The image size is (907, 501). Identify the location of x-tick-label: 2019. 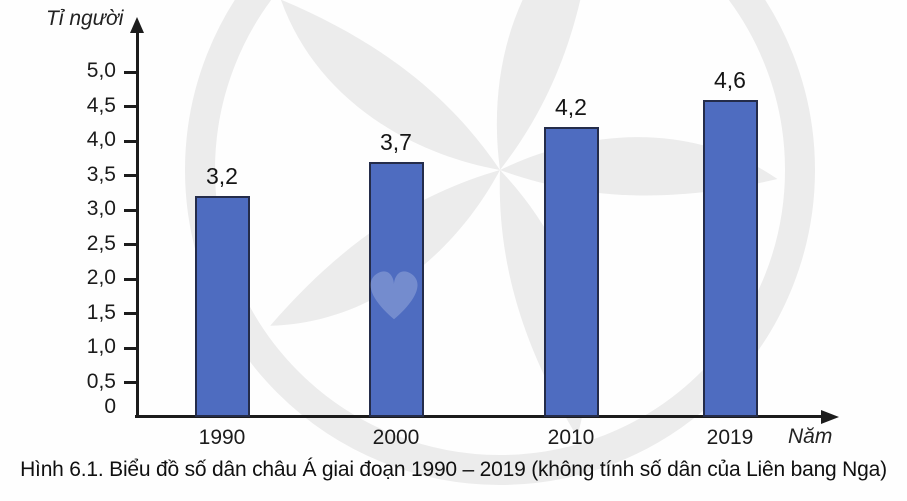
(730, 437).